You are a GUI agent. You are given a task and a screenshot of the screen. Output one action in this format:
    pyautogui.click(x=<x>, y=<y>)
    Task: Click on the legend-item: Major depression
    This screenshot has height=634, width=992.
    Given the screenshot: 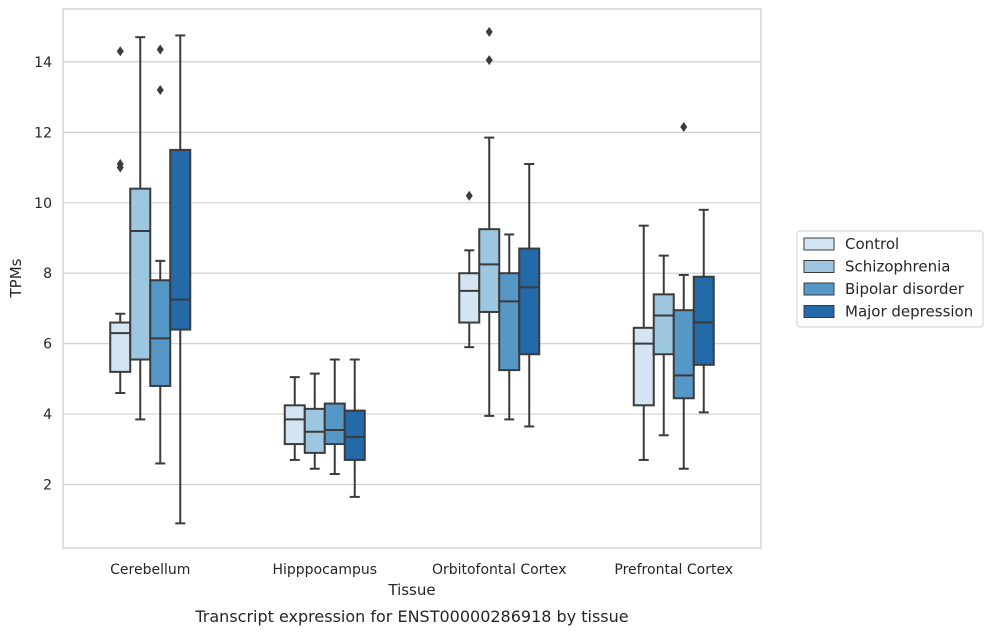 What is the action you would take?
    pyautogui.click(x=888, y=312)
    